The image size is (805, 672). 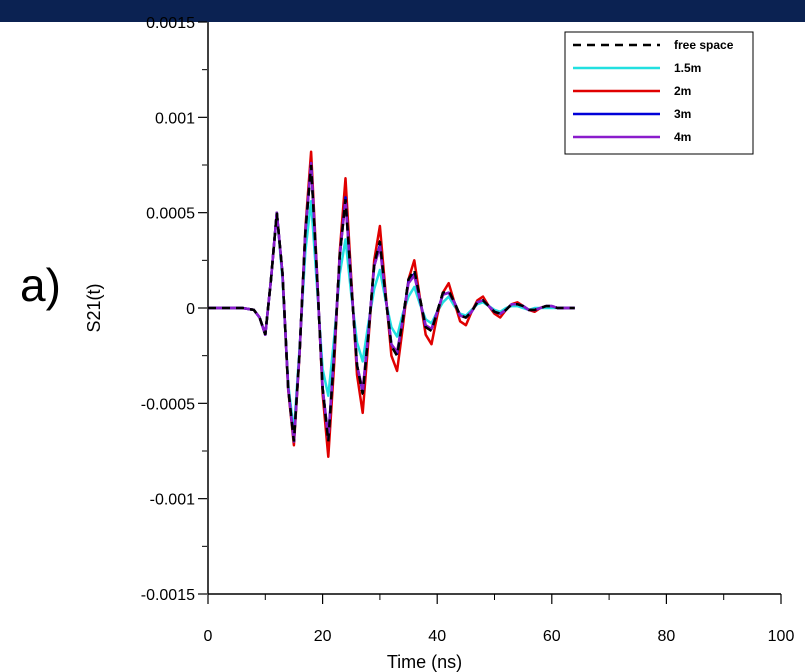 I want to click on y-tick-label: 0, so click(x=190, y=309).